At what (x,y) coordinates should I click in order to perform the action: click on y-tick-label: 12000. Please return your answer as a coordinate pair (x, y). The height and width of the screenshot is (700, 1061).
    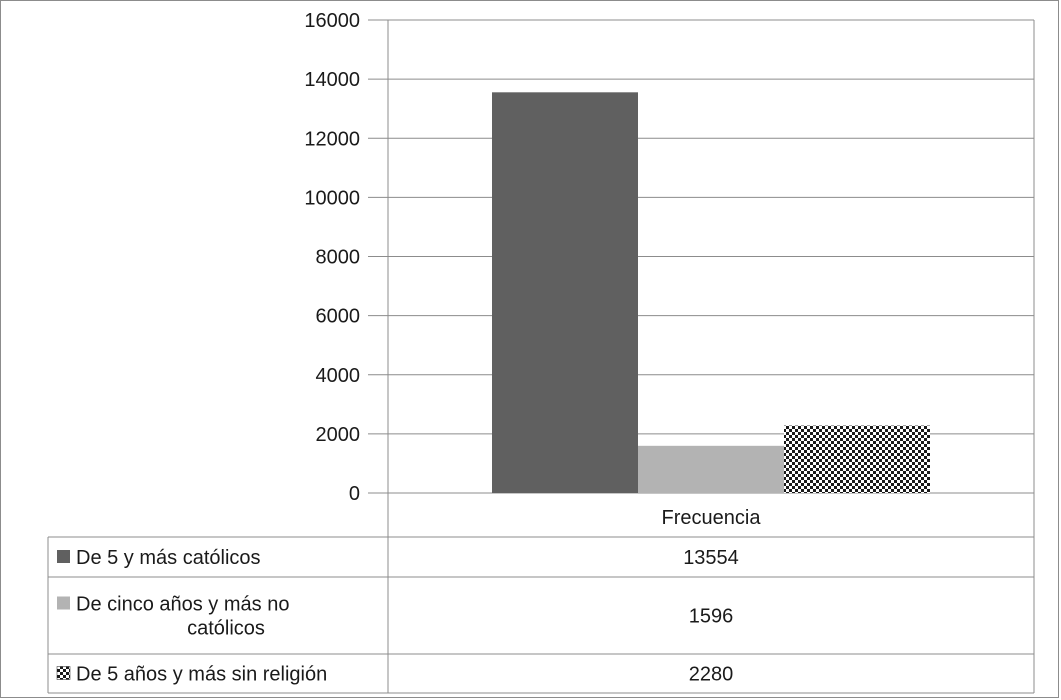
    Looking at the image, I should click on (332, 139).